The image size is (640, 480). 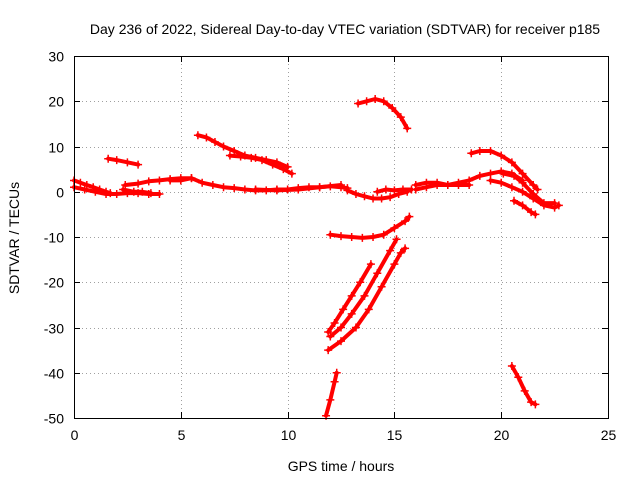 What do you see at coordinates (182, 435) in the screenshot?
I see `x-tick-label: 5` at bounding box center [182, 435].